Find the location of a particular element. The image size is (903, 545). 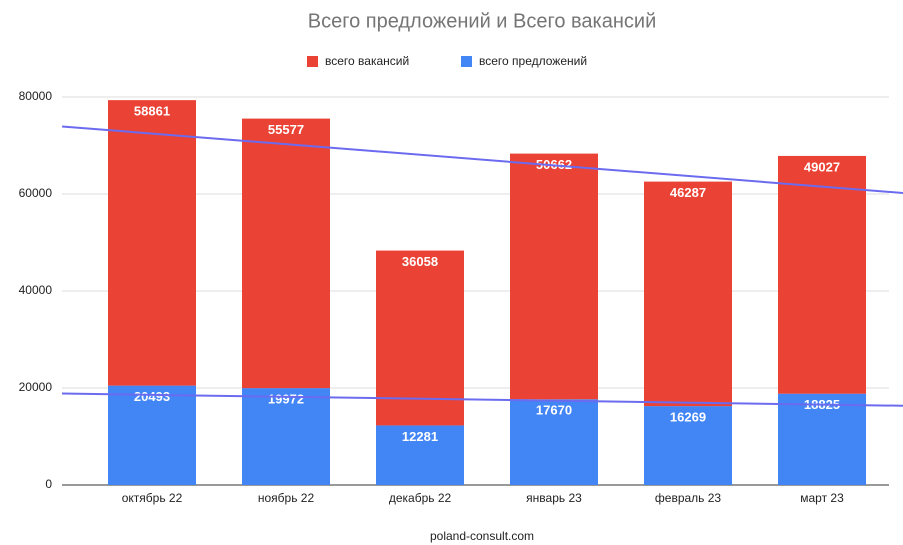

value-label: 19972 is located at coordinates (286, 399).